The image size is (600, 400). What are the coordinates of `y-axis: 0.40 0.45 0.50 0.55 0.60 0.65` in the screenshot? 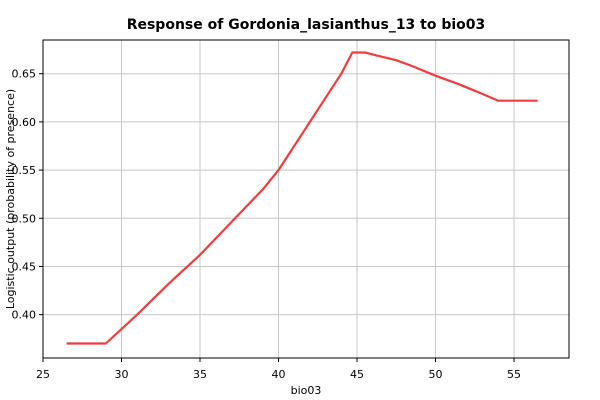 It's located at (27, 195).